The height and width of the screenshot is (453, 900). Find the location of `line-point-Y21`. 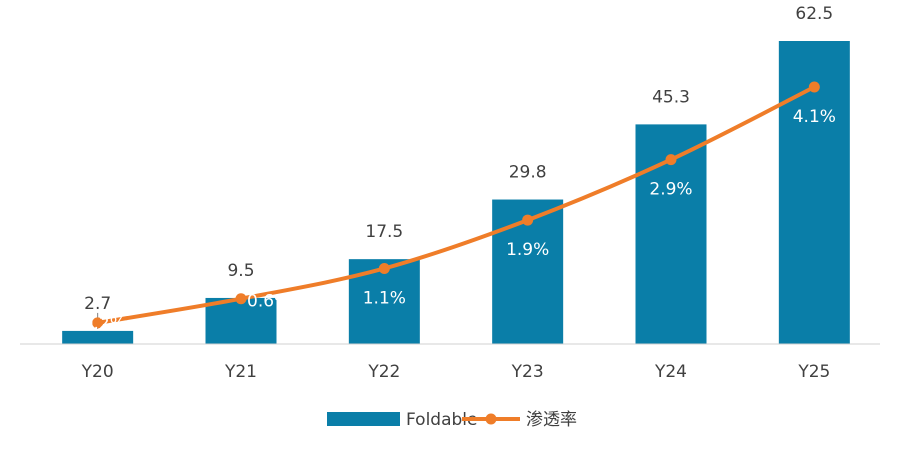

line-point-Y21 is located at coordinates (241, 299).